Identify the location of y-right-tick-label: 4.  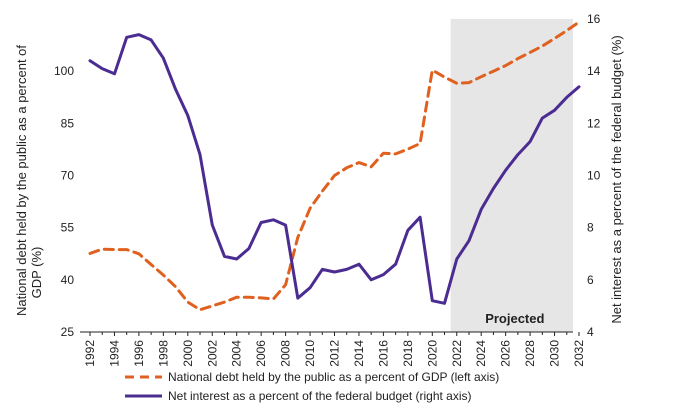
(590, 332).